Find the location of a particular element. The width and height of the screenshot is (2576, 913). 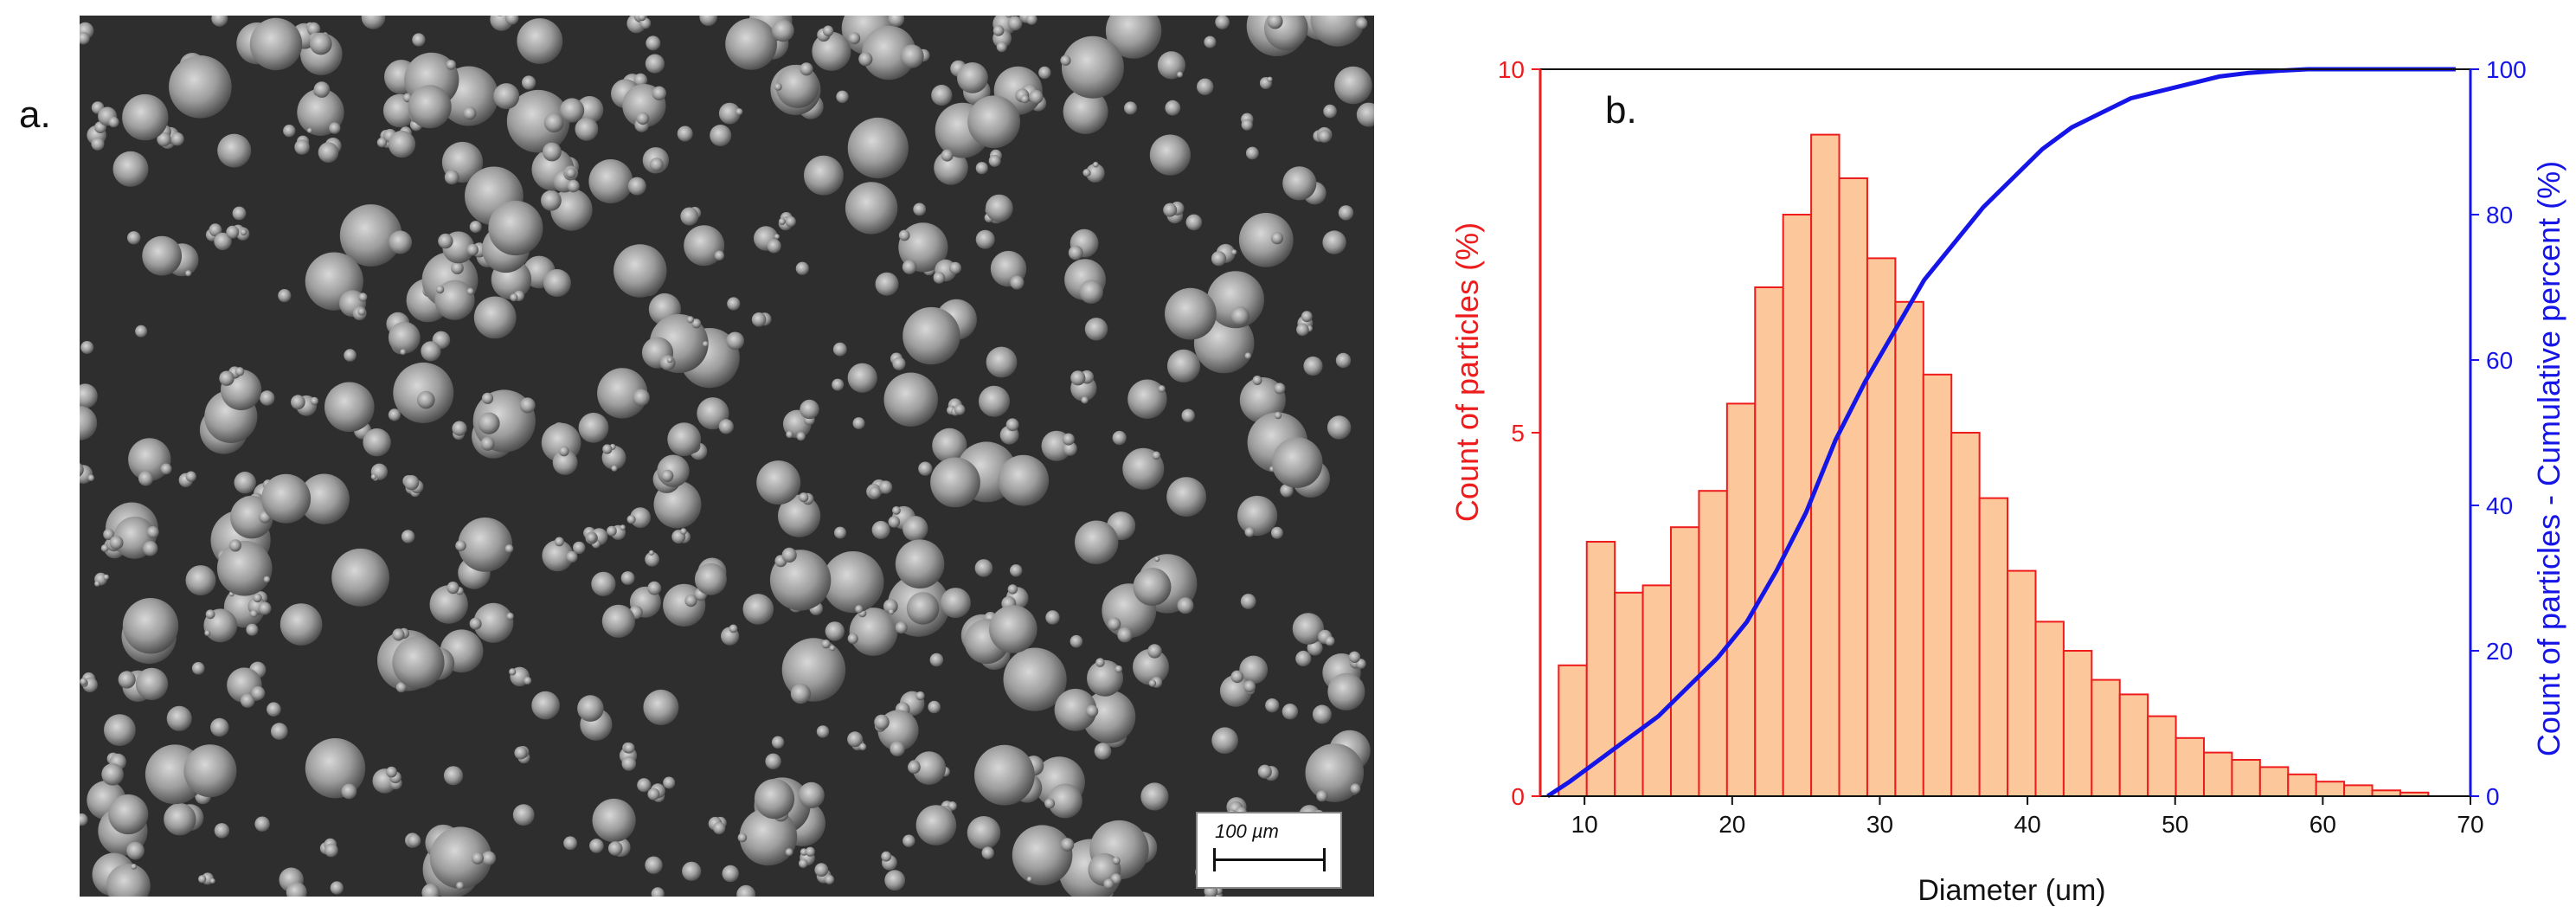

left-y-tick-label: 5 is located at coordinates (1518, 433).